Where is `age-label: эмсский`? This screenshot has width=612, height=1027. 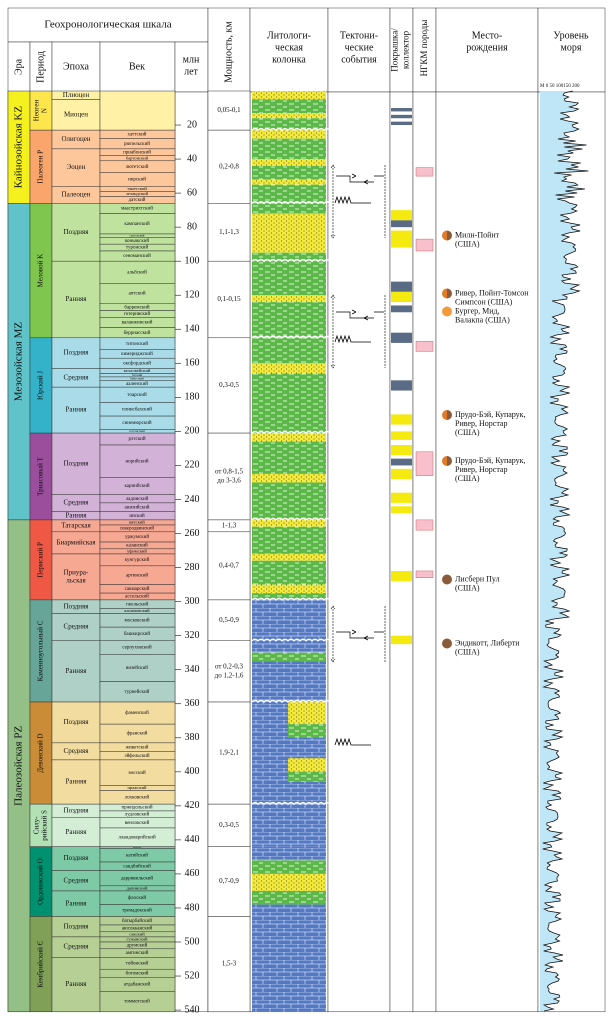 age-label: эмсский is located at coordinates (137, 773).